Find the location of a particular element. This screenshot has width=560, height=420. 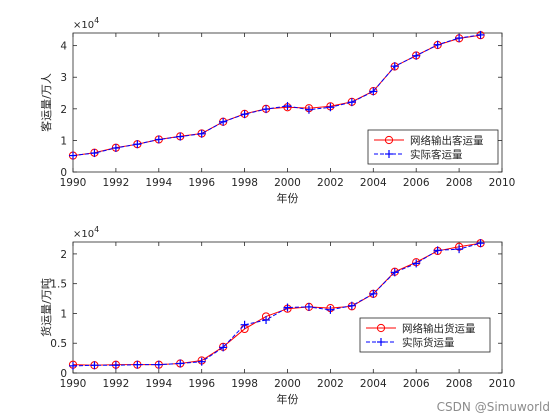

legend-label: 实际客运量 is located at coordinates (436, 154).